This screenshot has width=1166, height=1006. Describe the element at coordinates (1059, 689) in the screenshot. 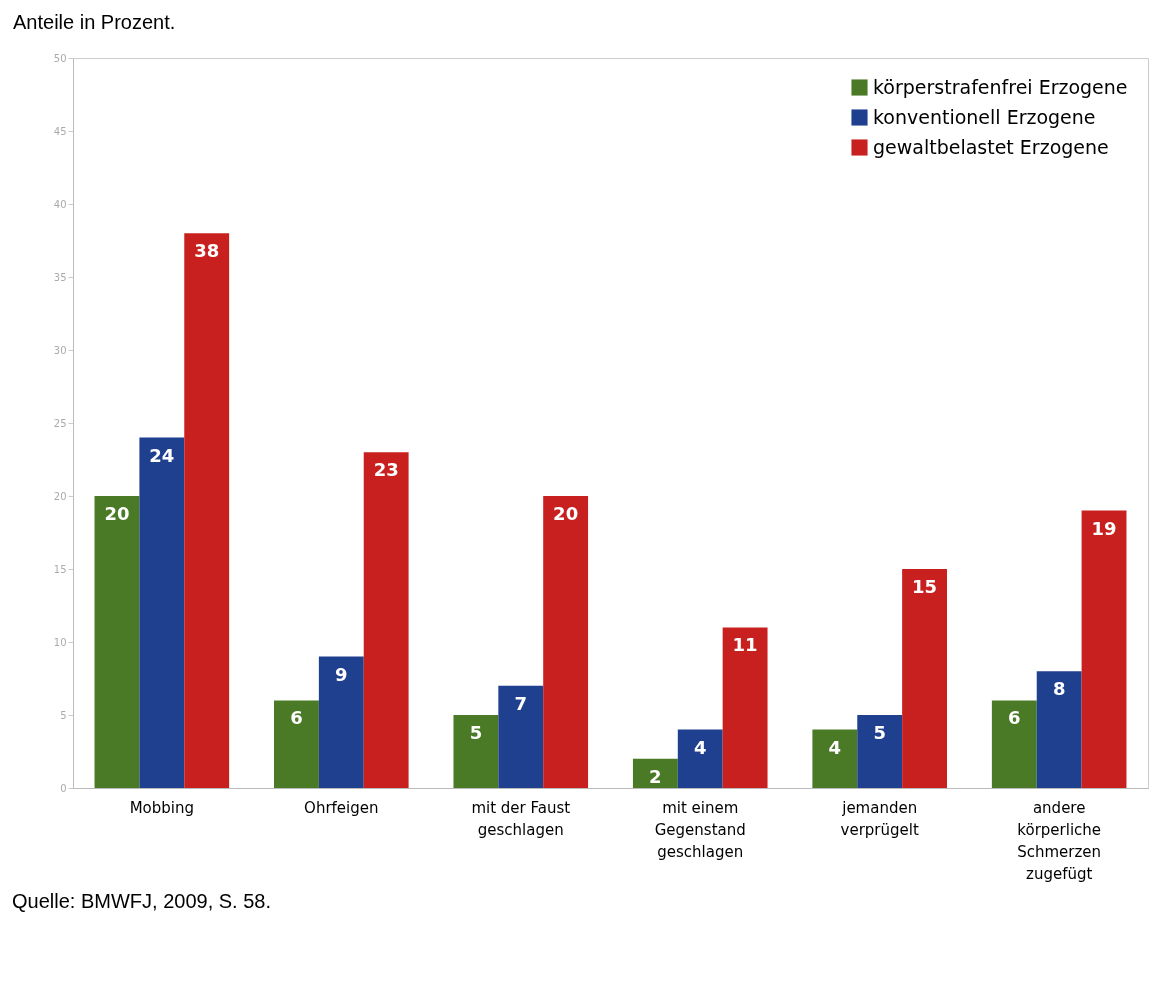

I see `data-label: 8` at that location.